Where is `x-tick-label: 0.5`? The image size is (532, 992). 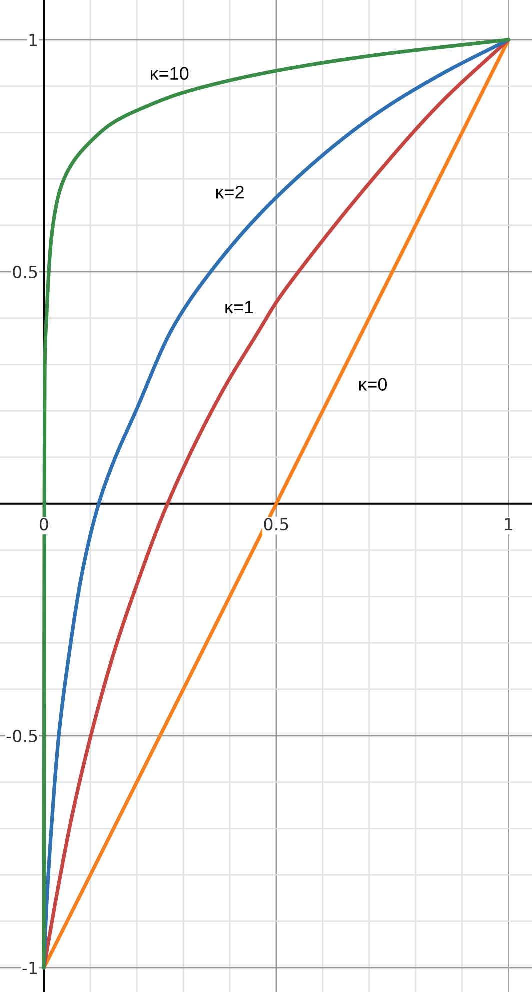 x-tick-label: 0.5 is located at coordinates (276, 524).